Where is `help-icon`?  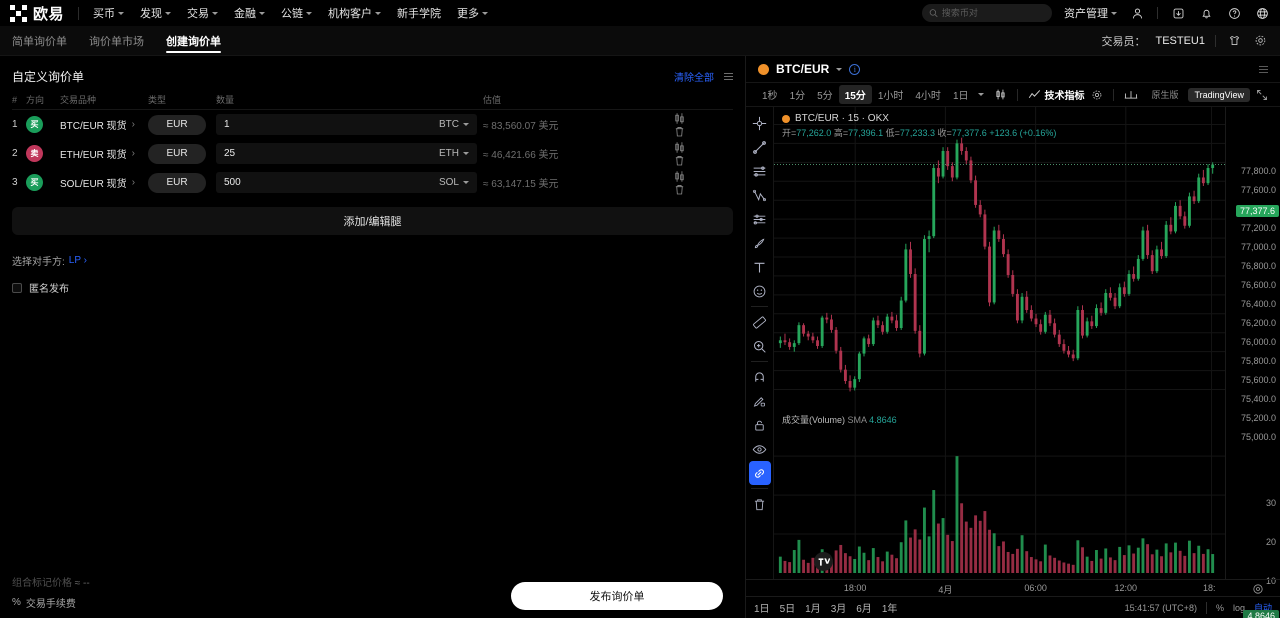
help-icon is located at coordinates (1234, 13).